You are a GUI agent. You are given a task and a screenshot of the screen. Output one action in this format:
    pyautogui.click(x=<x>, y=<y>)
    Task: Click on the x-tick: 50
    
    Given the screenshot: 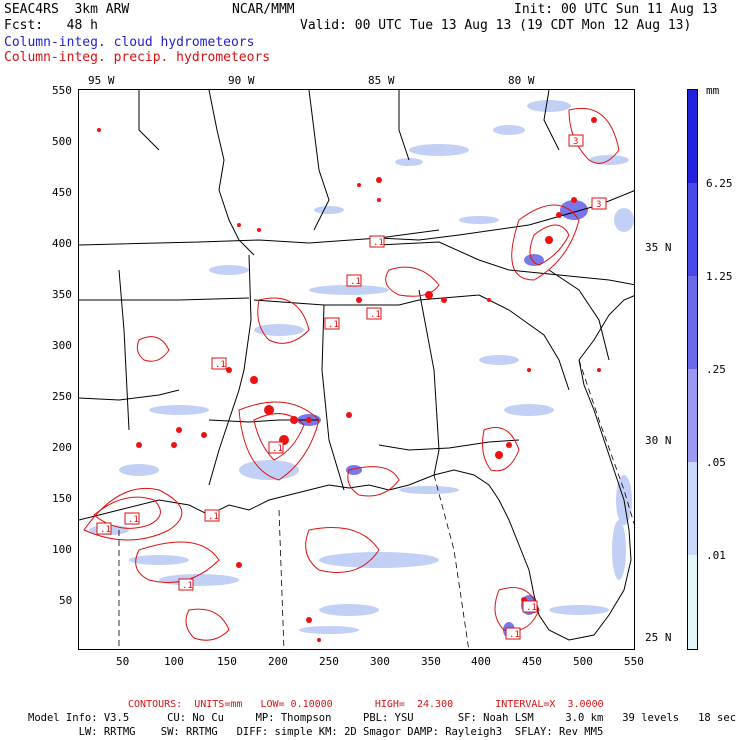 What is the action you would take?
    pyautogui.click(x=123, y=661)
    